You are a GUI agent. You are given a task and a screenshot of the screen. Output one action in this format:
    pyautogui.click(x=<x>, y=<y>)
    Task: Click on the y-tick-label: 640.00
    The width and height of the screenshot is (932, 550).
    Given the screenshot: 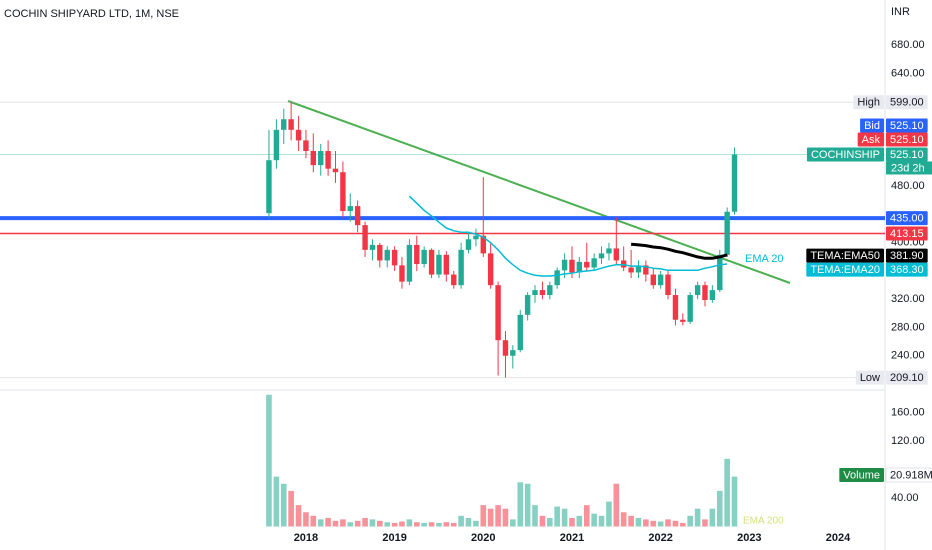 What is the action you would take?
    pyautogui.click(x=908, y=73)
    